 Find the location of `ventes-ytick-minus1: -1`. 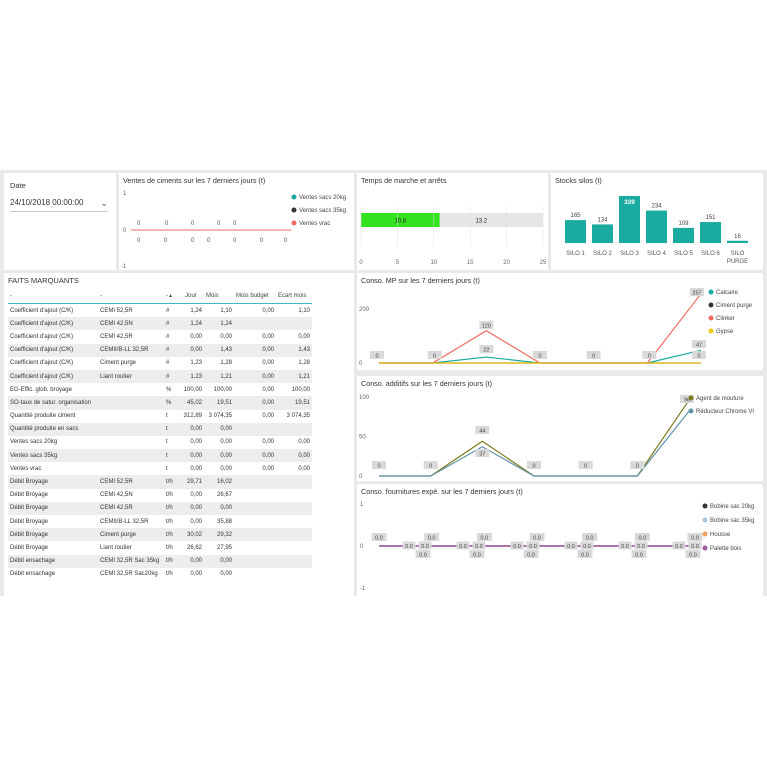

ventes-ytick-minus1: -1 is located at coordinates (124, 267).